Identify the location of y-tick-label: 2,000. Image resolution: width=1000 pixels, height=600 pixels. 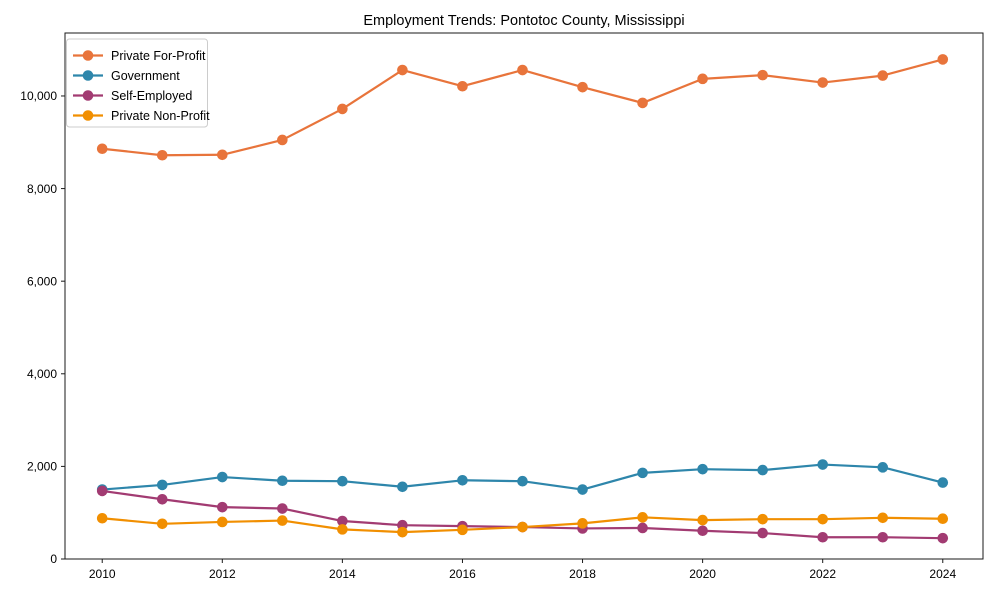
(42, 467).